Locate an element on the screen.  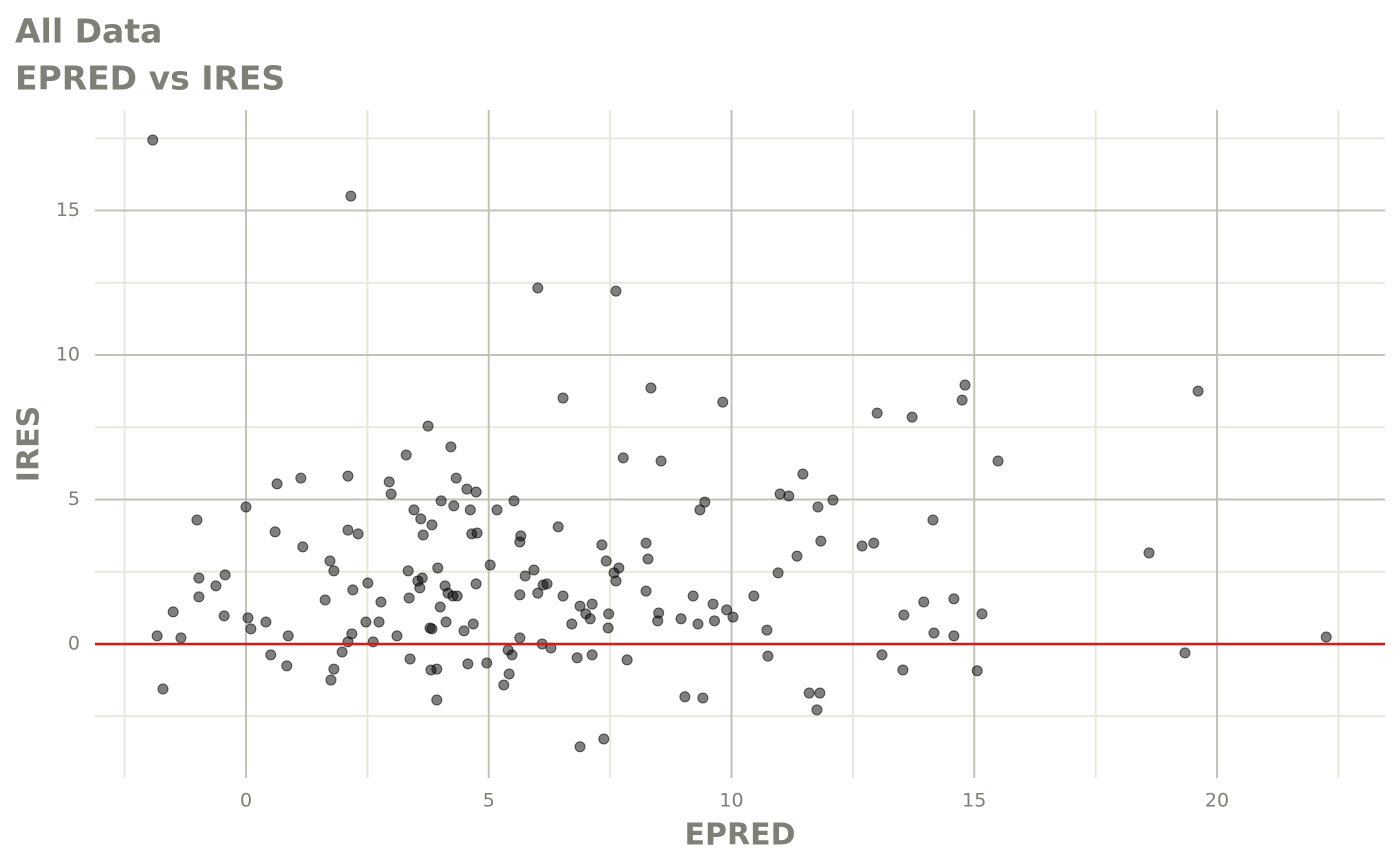
x-tick-label: 15 is located at coordinates (974, 801).